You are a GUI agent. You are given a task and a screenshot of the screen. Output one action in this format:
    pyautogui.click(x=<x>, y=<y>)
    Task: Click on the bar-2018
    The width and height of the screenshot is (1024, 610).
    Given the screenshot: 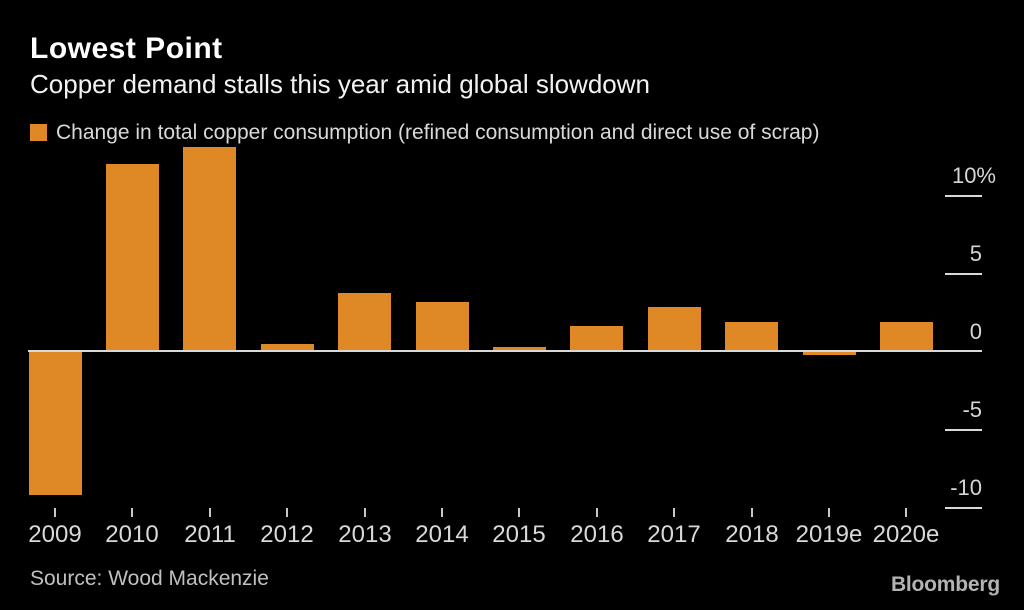 What is the action you would take?
    pyautogui.click(x=752, y=337)
    